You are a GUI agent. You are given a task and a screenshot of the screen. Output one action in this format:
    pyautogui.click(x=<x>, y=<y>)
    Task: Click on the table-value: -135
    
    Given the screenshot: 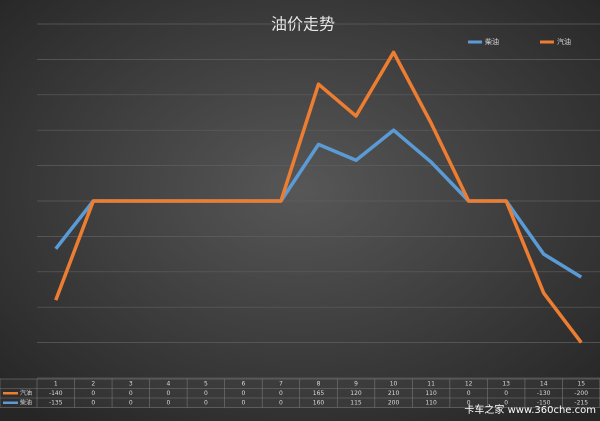 What is the action you would take?
    pyautogui.click(x=56, y=402)
    